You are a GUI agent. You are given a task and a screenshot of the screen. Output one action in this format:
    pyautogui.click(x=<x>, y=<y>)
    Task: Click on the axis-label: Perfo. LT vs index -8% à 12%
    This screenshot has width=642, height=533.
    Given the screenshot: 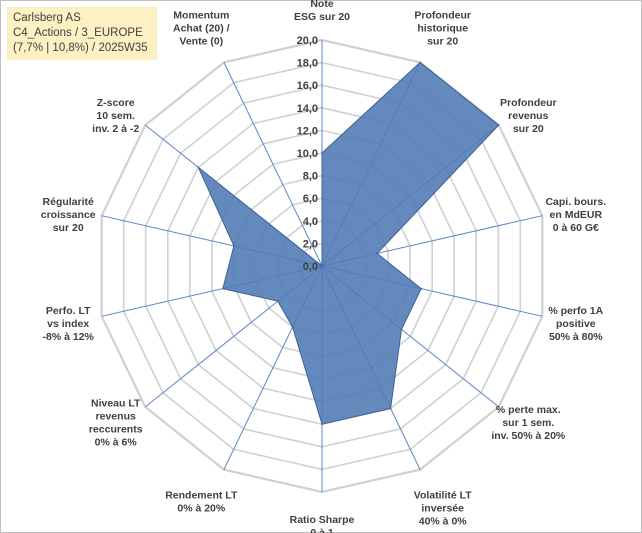 What is the action you would take?
    pyautogui.click(x=69, y=324)
    